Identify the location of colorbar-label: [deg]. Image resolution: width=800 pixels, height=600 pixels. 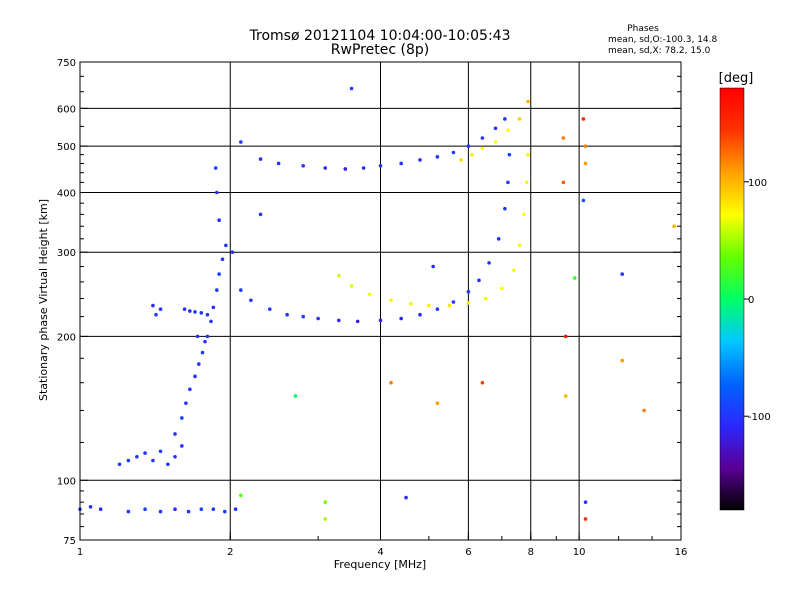
(736, 78).